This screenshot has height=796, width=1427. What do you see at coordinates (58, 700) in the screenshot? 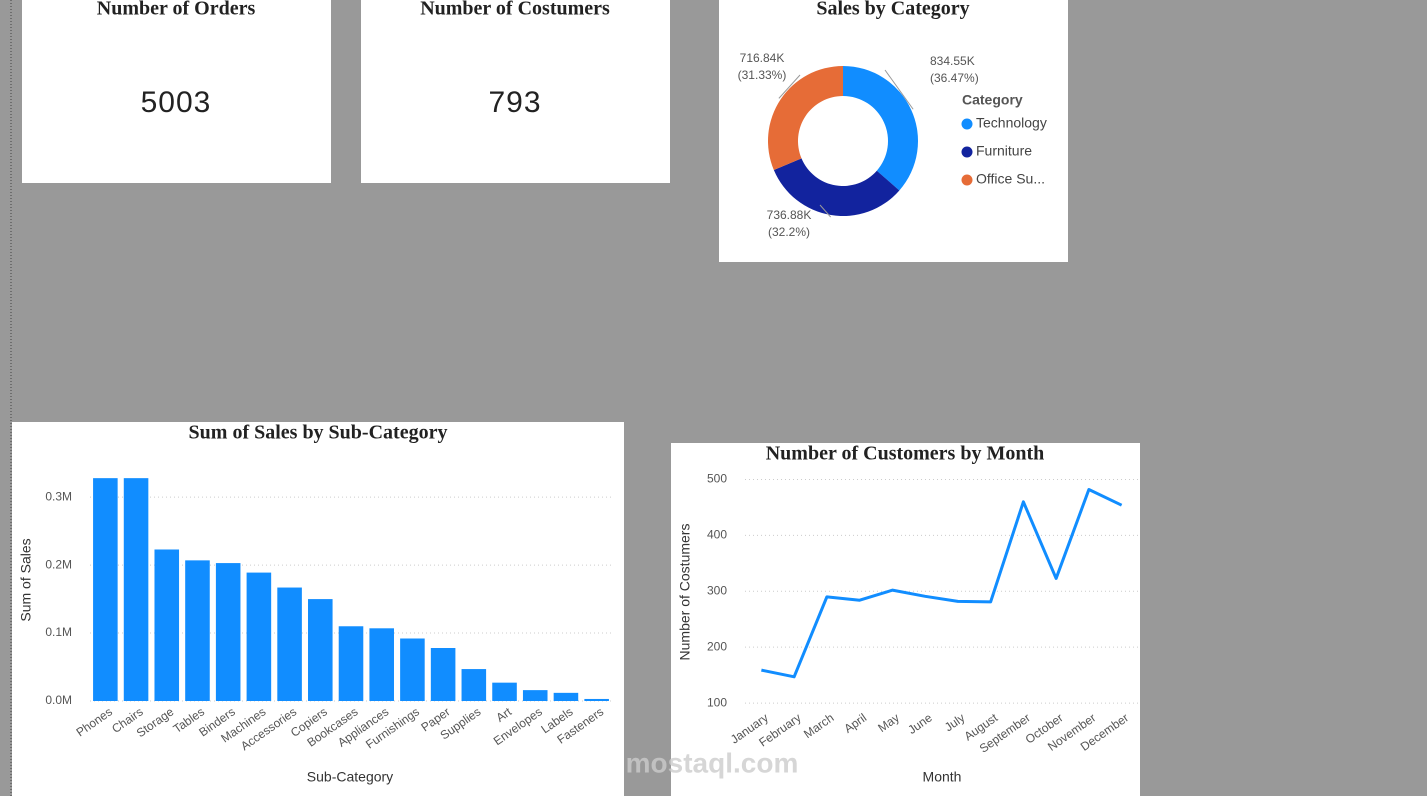
I see `y-tick-label: 0.0M` at bounding box center [58, 700].